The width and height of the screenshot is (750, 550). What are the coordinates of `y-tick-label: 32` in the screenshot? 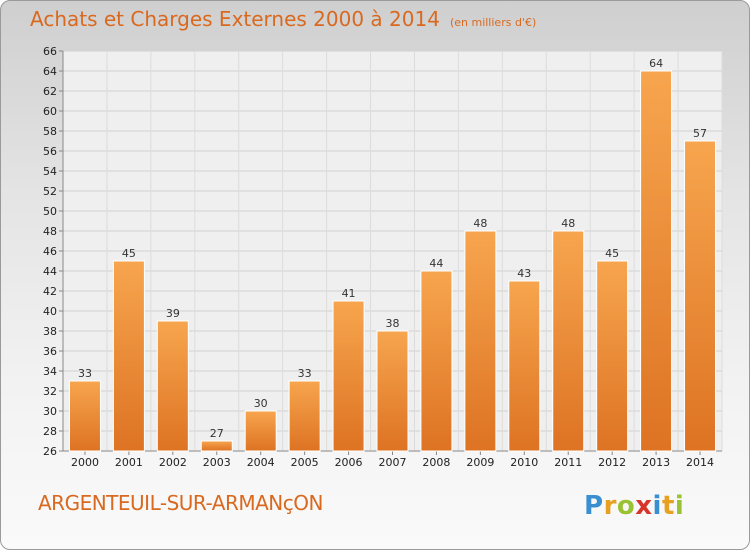 It's located at (50, 391).